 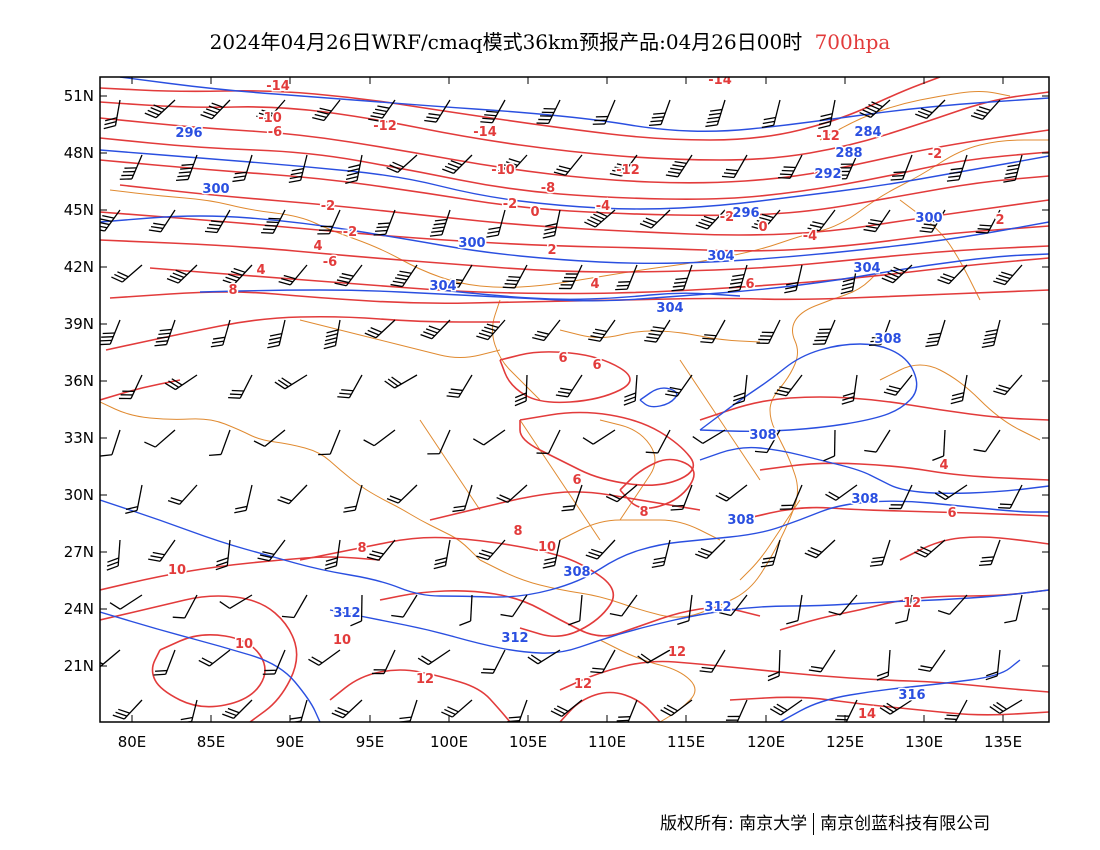 I want to click on temperature-contour-label: -8, so click(x=548, y=188).